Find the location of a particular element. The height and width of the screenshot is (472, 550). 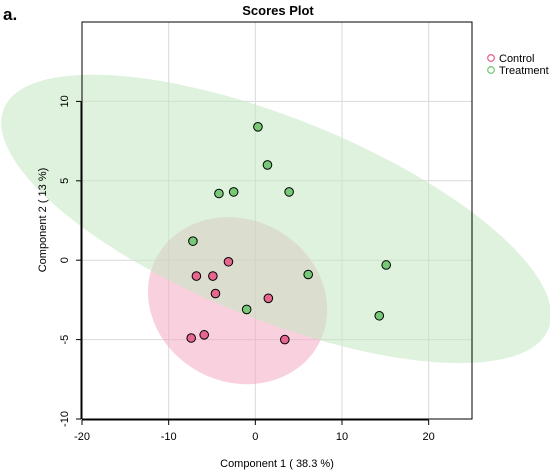

y-tick-label: 0 is located at coordinates (65, 260).